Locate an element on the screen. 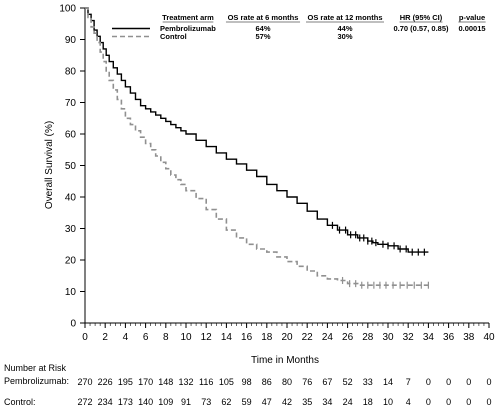  risk-value: 170 is located at coordinates (145, 382).